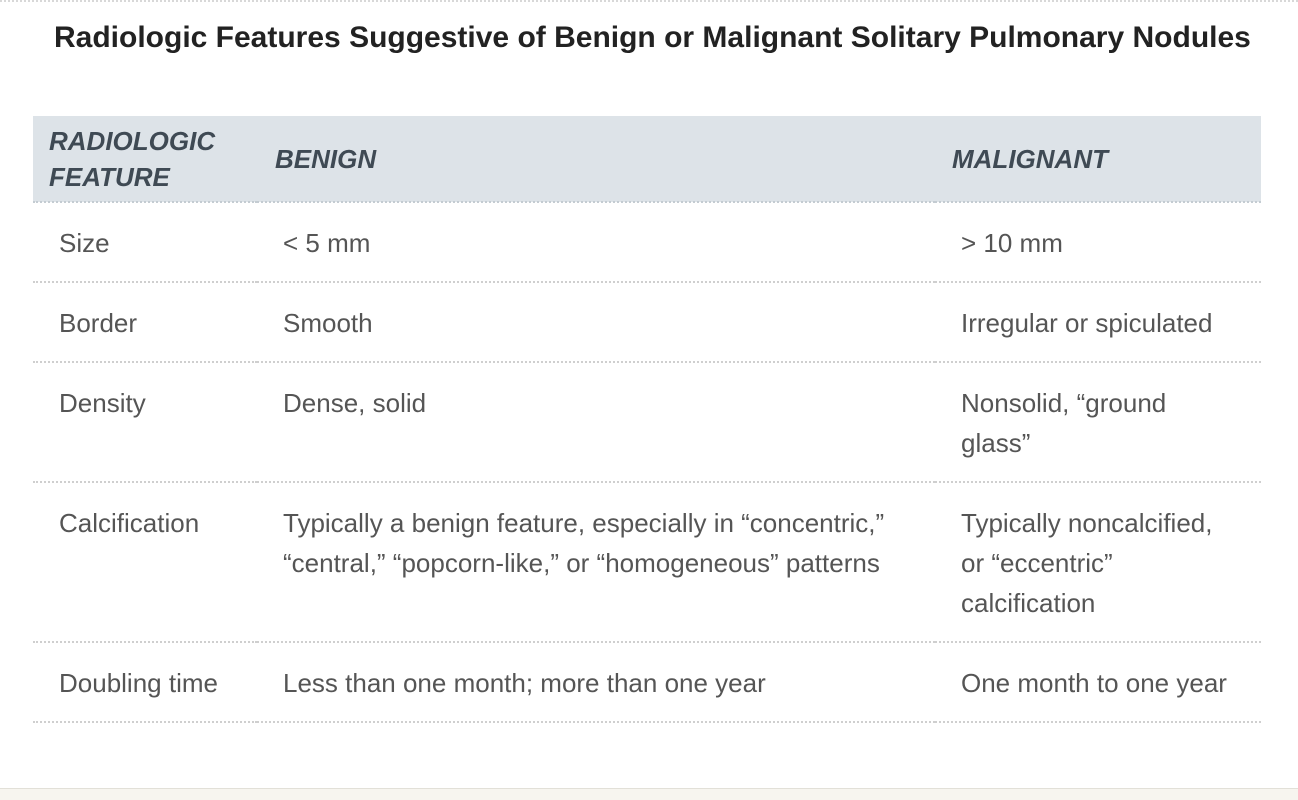  What do you see at coordinates (596, 242) in the screenshot?
I see `row-benign-cell: < 5 mm` at bounding box center [596, 242].